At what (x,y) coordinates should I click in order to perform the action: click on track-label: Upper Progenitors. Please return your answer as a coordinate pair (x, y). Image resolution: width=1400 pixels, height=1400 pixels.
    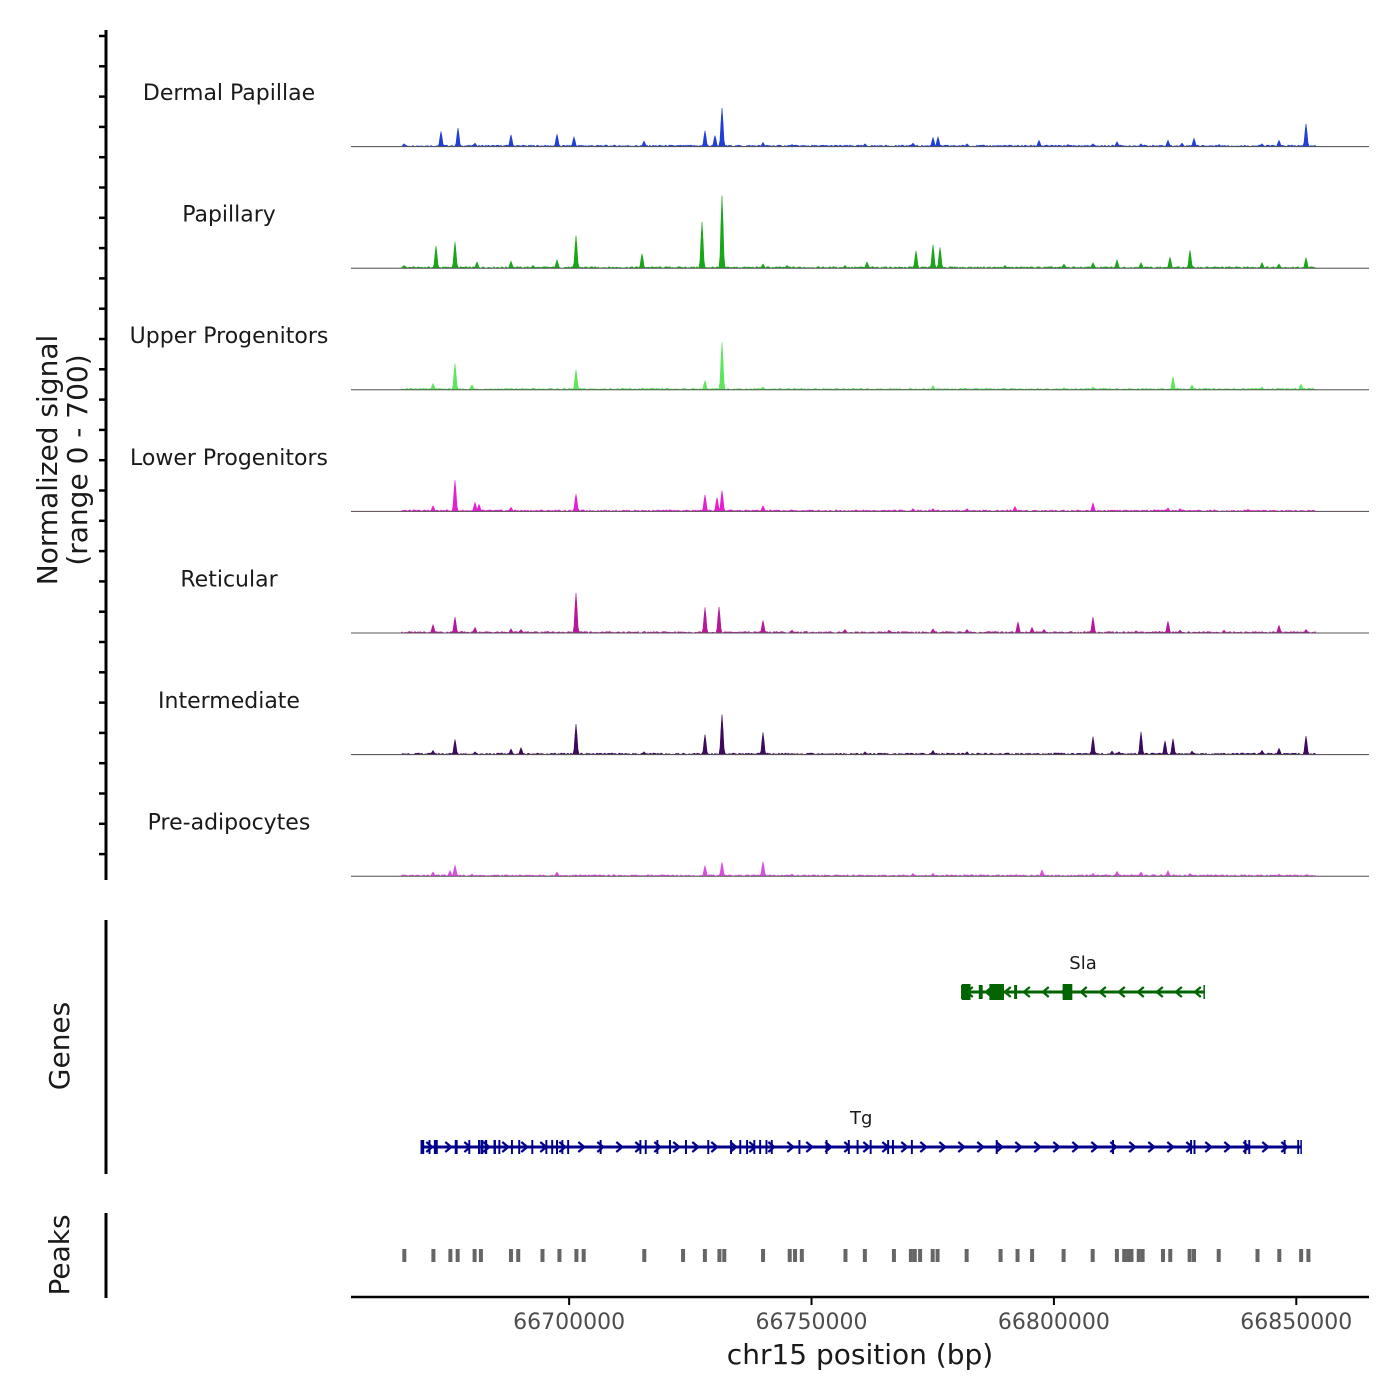
    Looking at the image, I should click on (229, 336).